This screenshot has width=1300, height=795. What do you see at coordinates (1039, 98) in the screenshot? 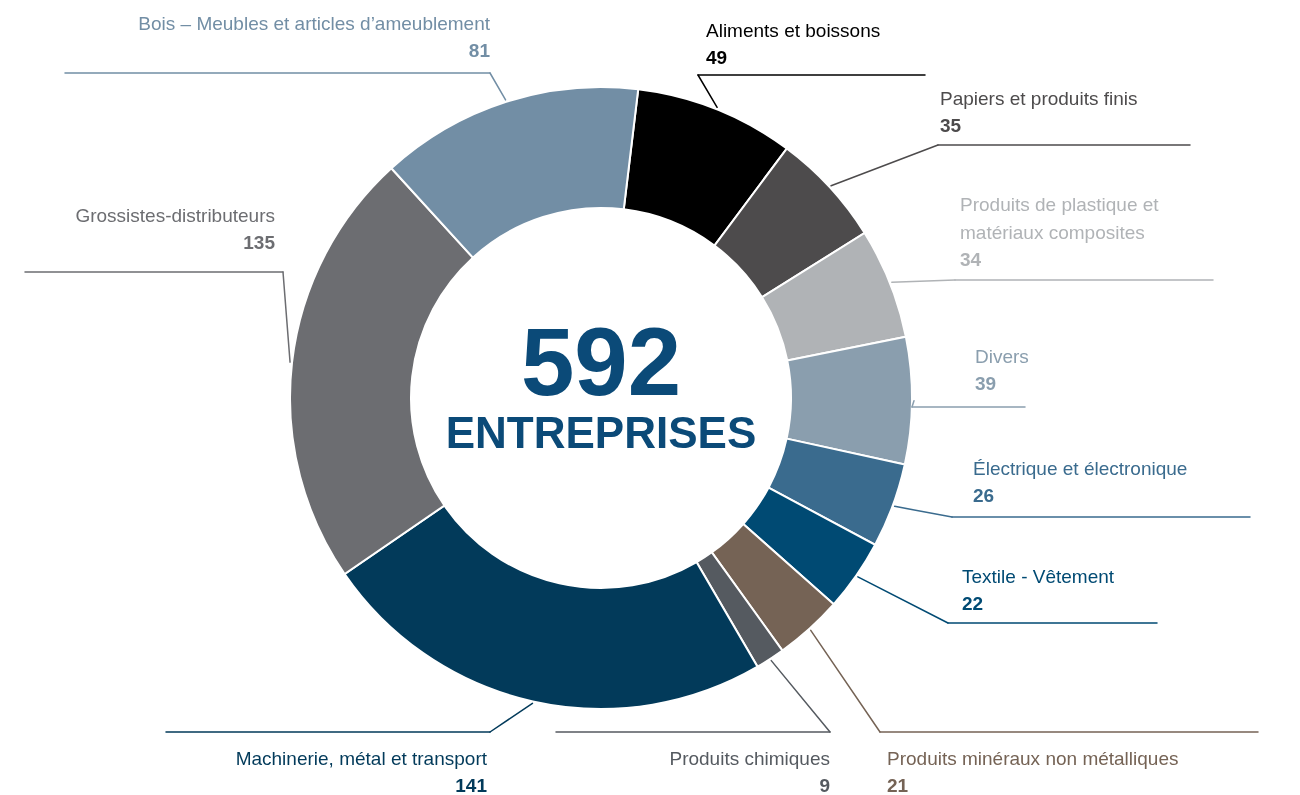
I see `slice-label: Papiers et produits finis` at bounding box center [1039, 98].